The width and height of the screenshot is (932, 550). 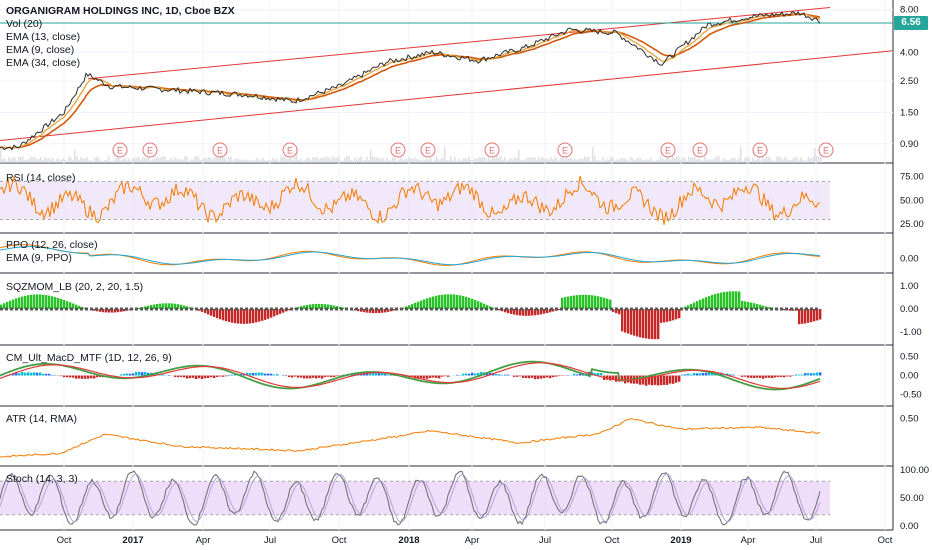 I want to click on x-tick-label: Apr, so click(x=748, y=540).